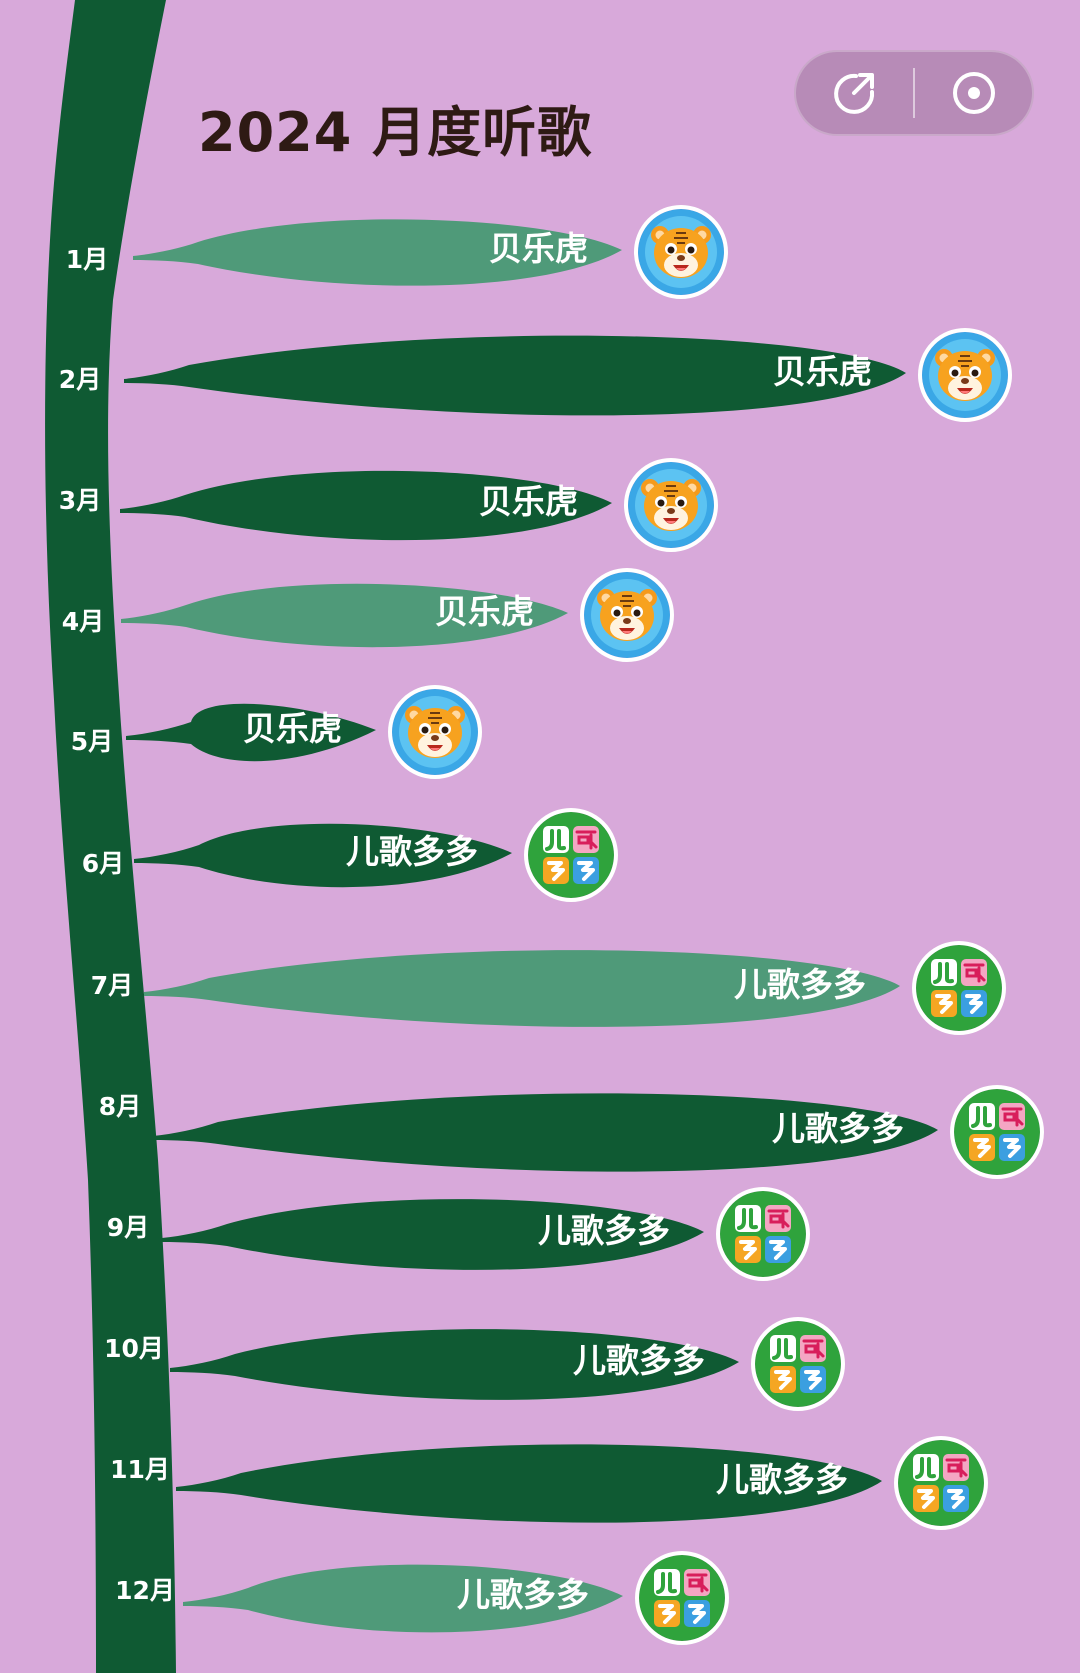 Image resolution: width=1080 pixels, height=1673 pixels. What do you see at coordinates (145, 1590) in the screenshot?
I see `month-label: 12月` at bounding box center [145, 1590].